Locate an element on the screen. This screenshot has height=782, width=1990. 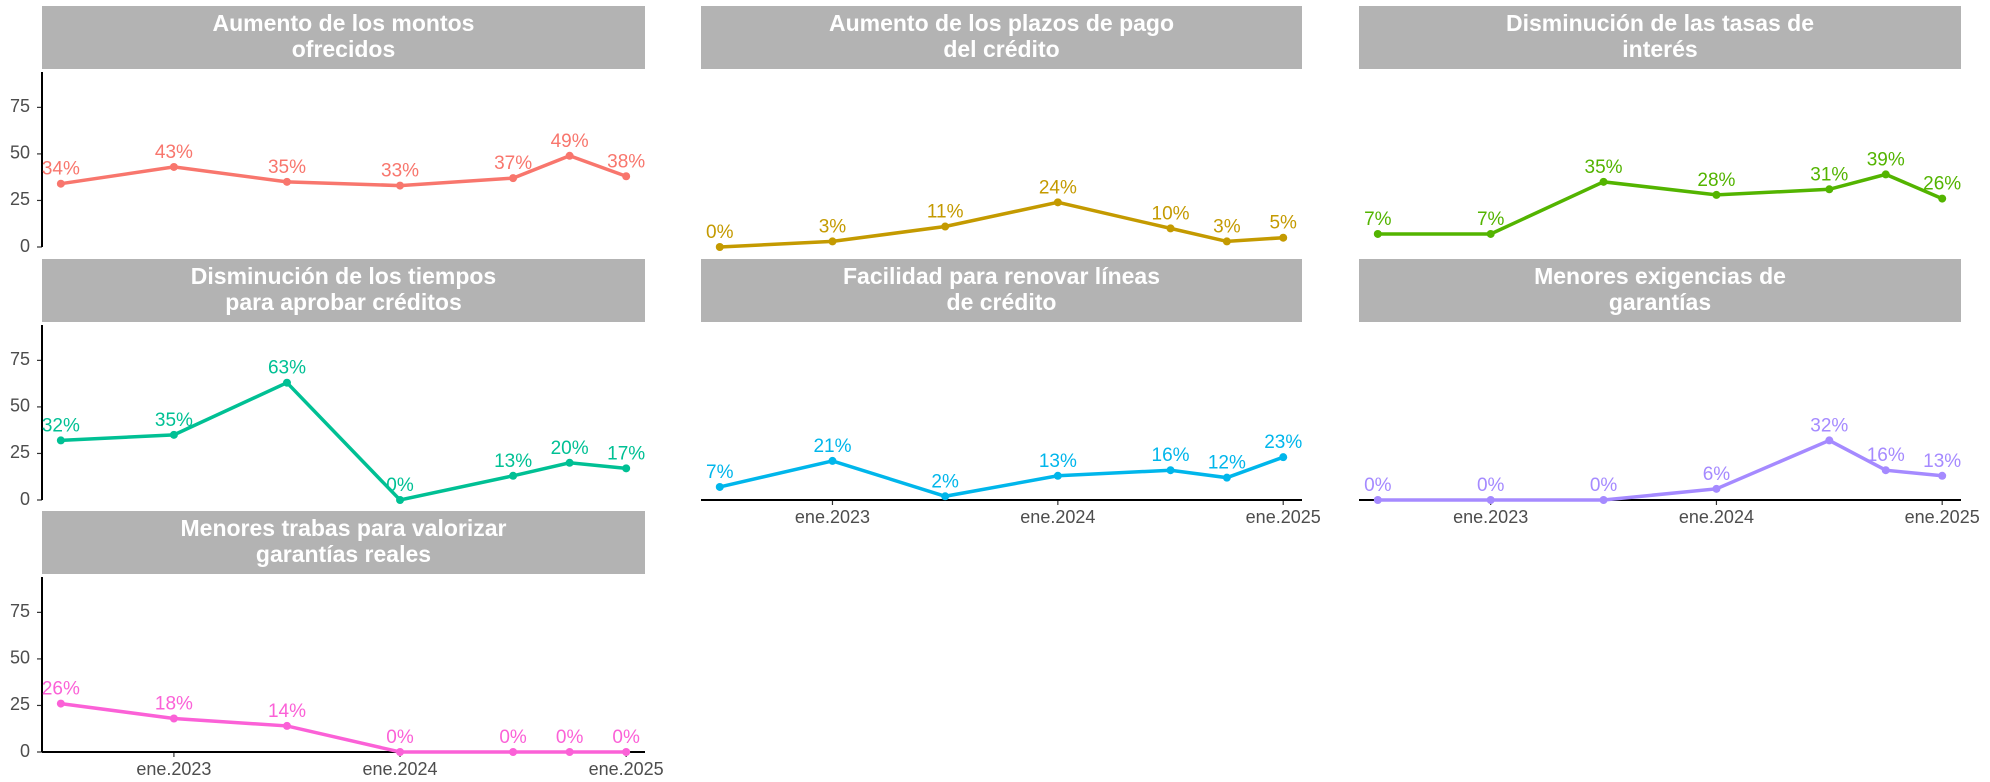
value-label: 11% is located at coordinates (945, 212).